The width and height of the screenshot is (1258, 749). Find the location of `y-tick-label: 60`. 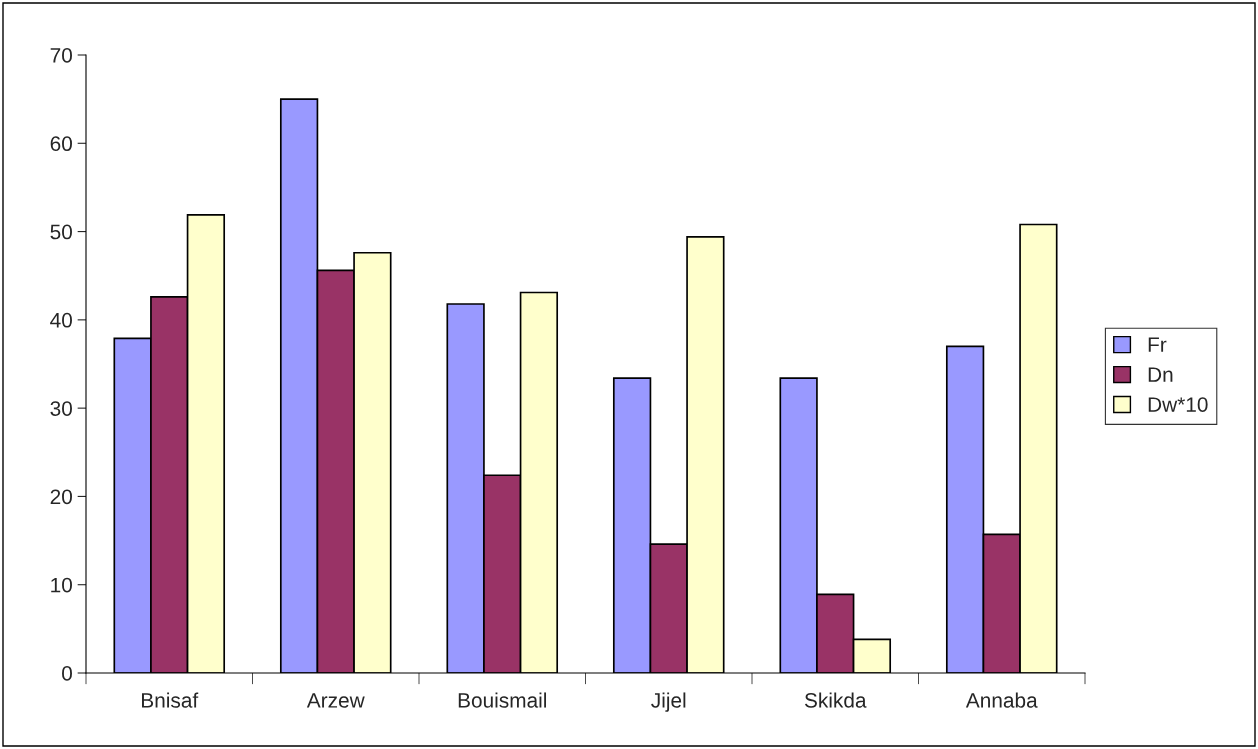

y-tick-label: 60 is located at coordinates (61, 144).